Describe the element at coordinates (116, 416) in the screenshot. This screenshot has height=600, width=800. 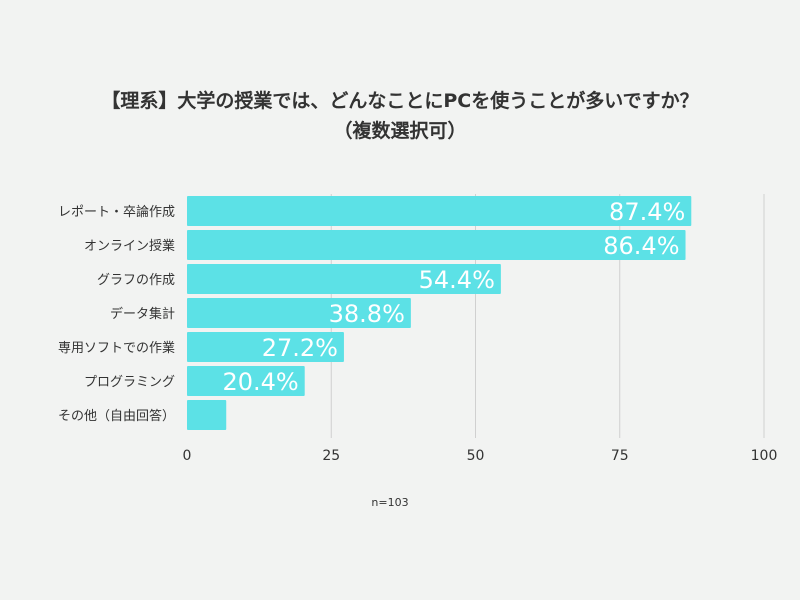
I see `category-label: その他（自由回答）` at that location.